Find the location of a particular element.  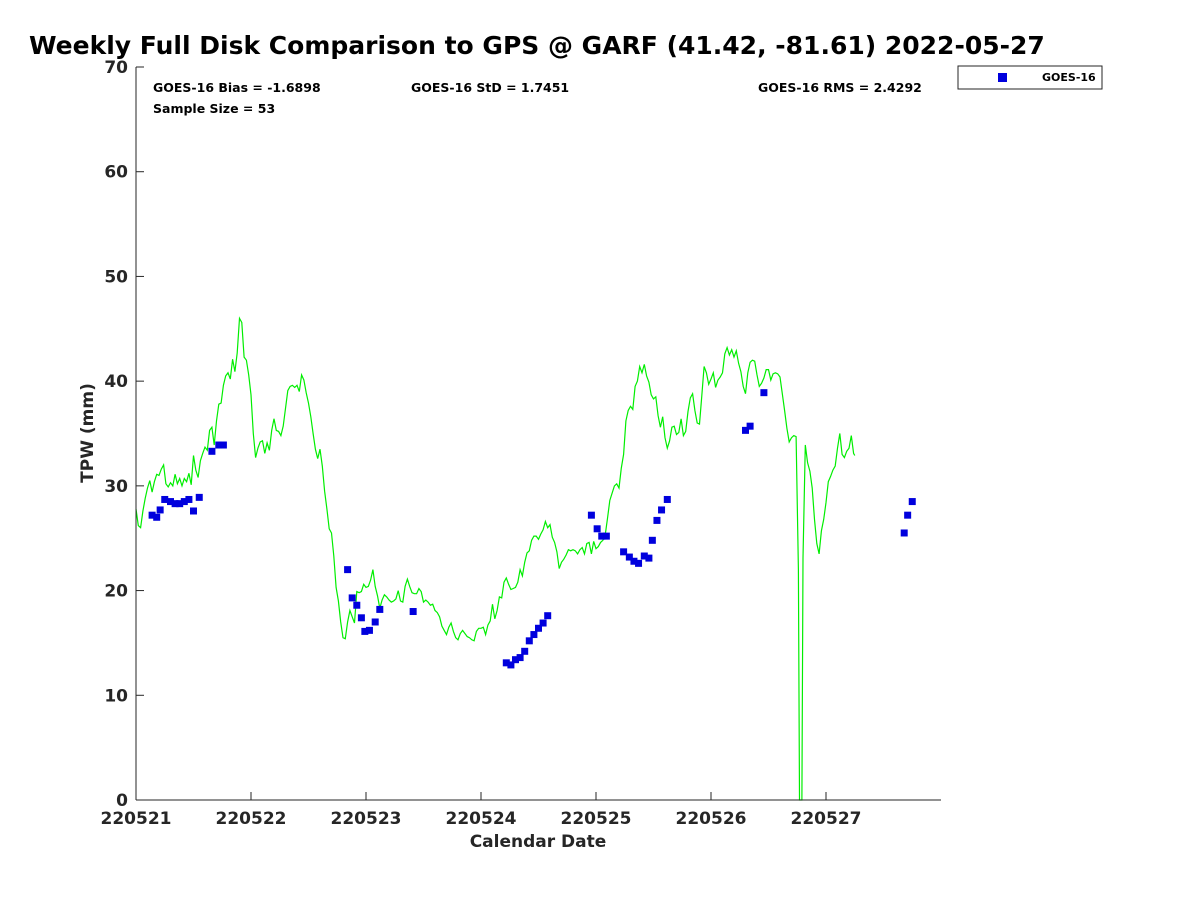

x-tick-label: 220526 is located at coordinates (711, 819).